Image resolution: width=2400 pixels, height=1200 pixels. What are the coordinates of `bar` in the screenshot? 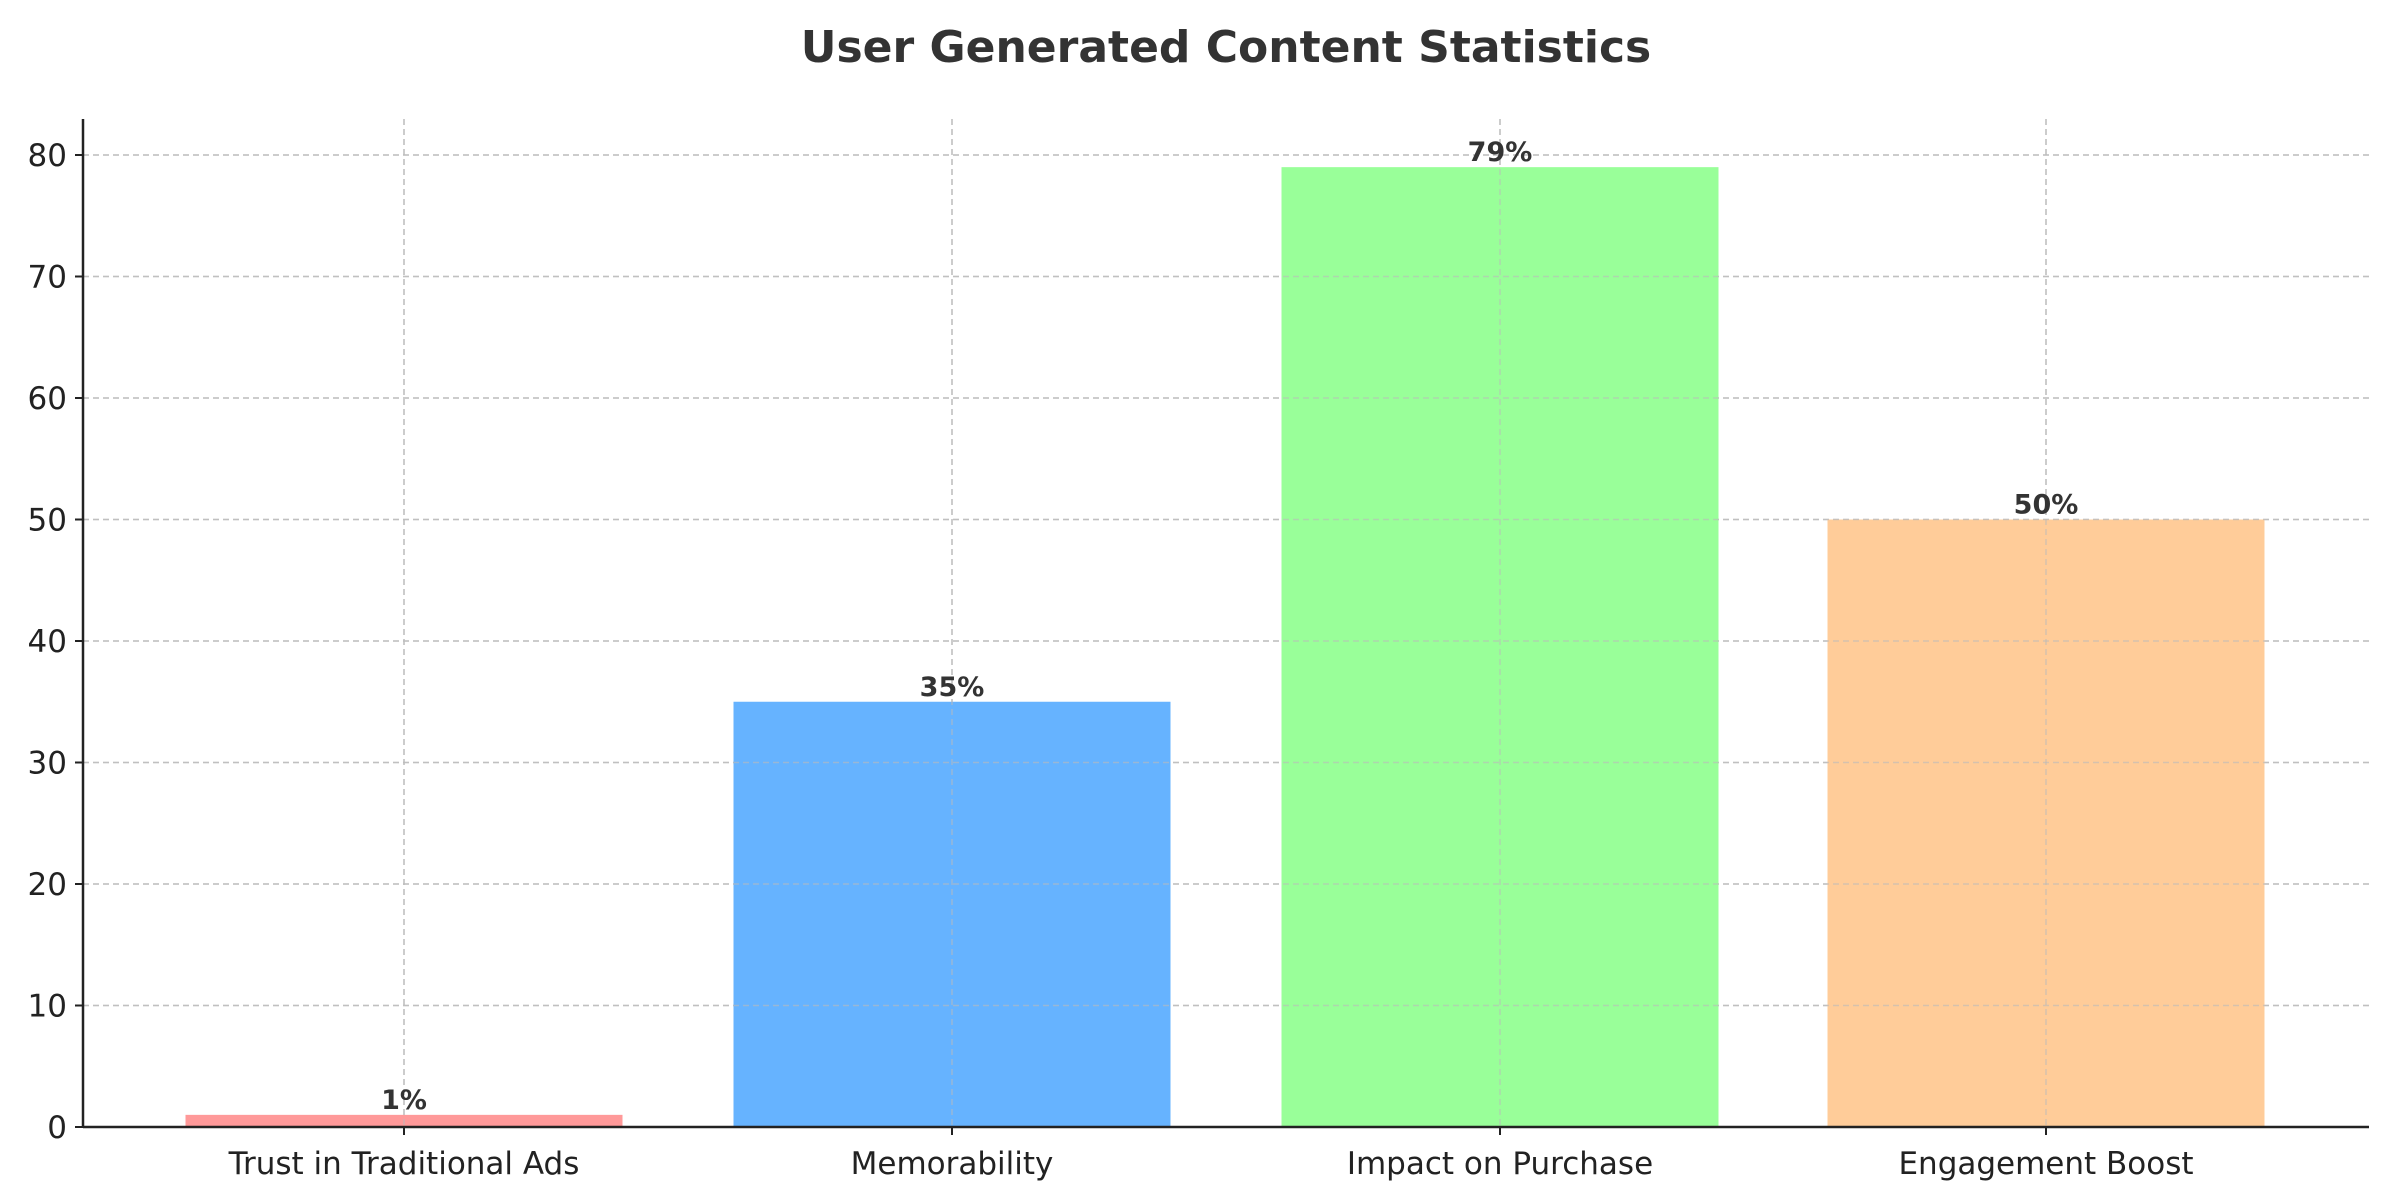 It's located at (1500, 647).